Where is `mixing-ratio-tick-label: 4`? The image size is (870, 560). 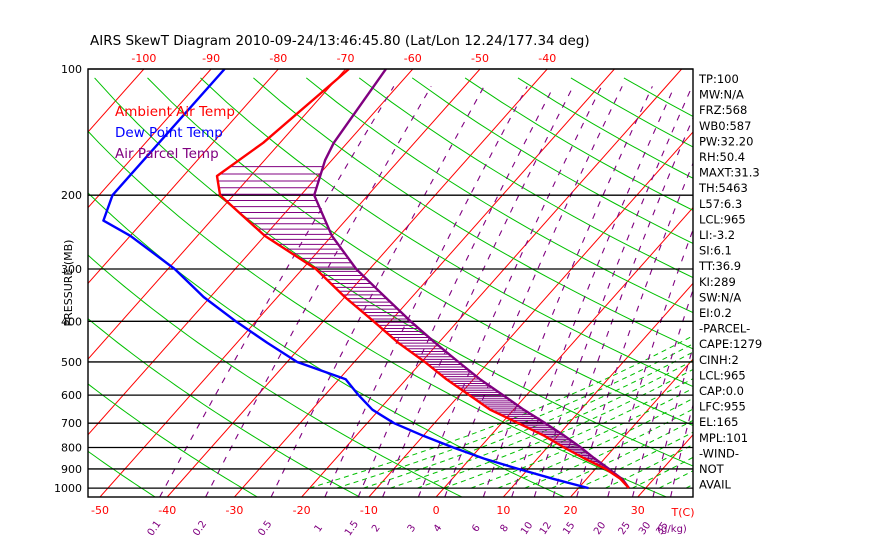
mixing-ratio-tick-label: 4 is located at coordinates (438, 529).